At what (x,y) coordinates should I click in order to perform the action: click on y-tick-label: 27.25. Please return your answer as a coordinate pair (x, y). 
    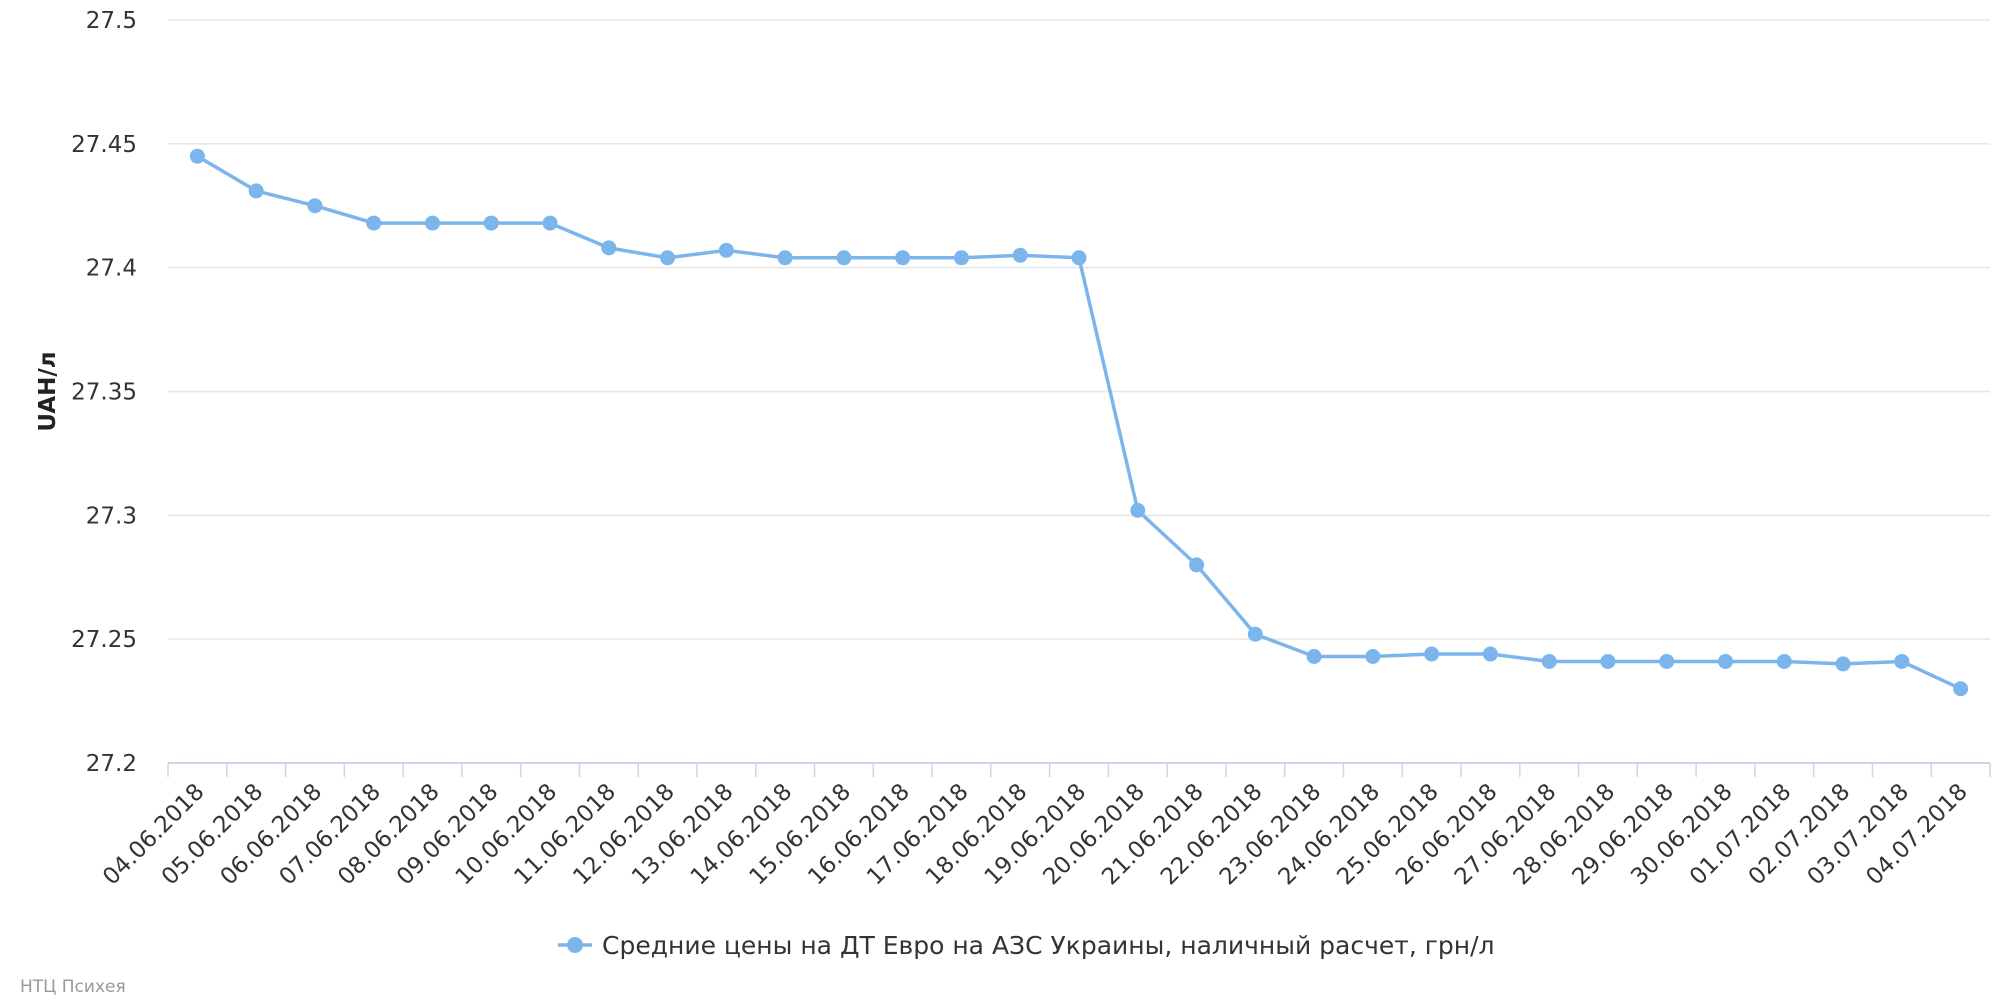
    Looking at the image, I should click on (104, 640).